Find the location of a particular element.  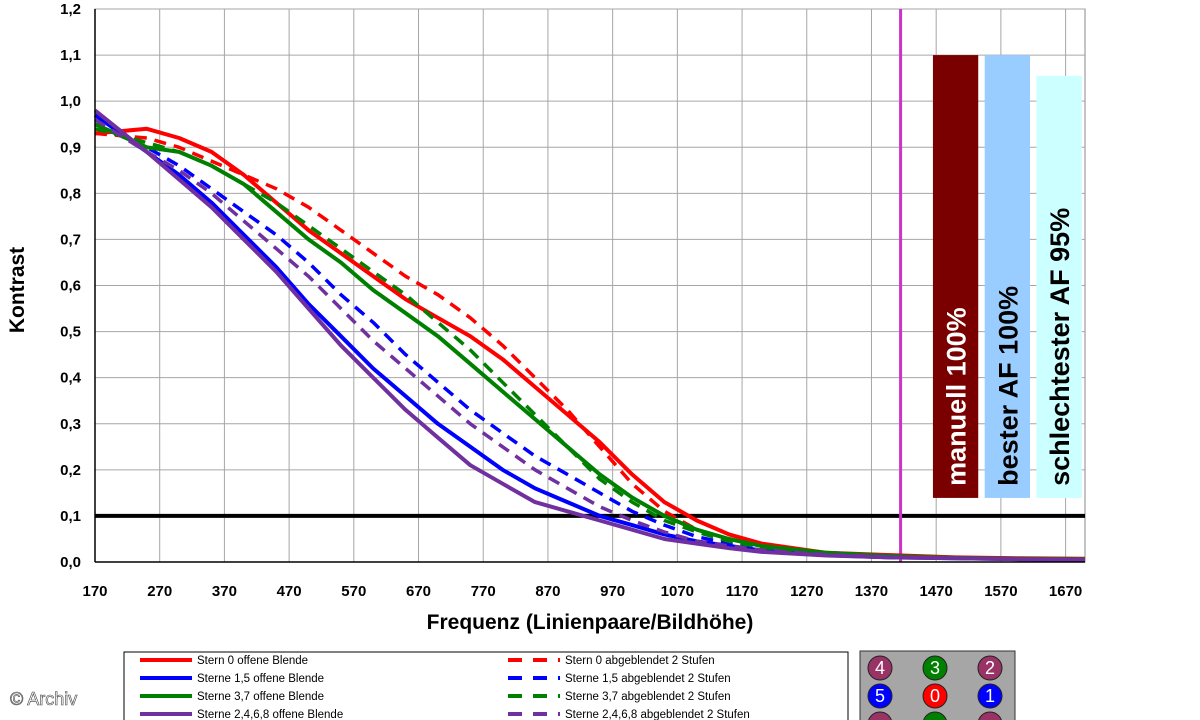

y-tick-label: 0,9 is located at coordinates (70, 147).